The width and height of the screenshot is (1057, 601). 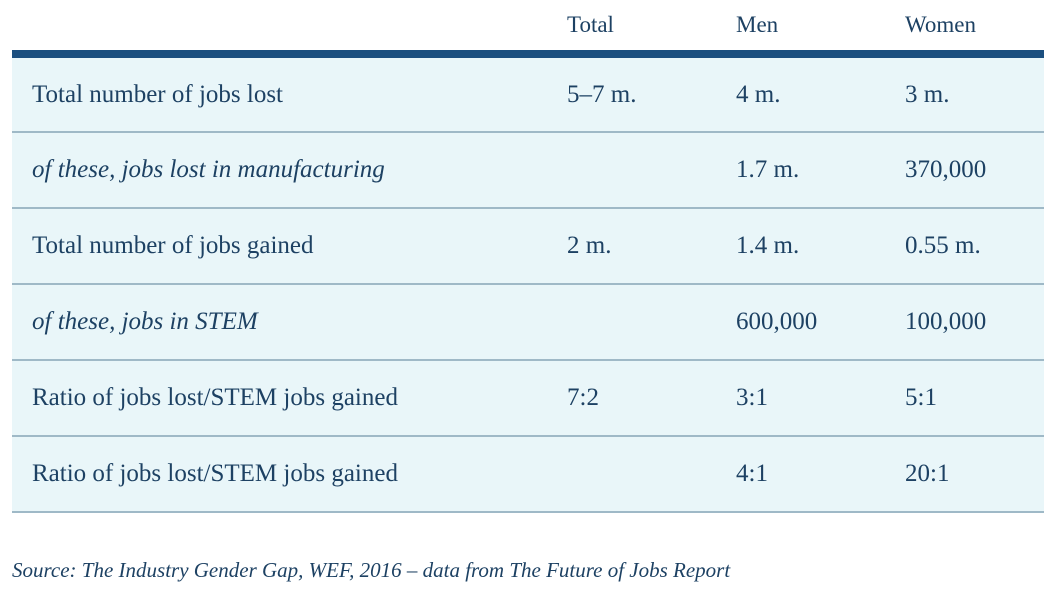 I want to click on table-row: of these, jobs in STEM 600,000 100,000, so click(x=528, y=323).